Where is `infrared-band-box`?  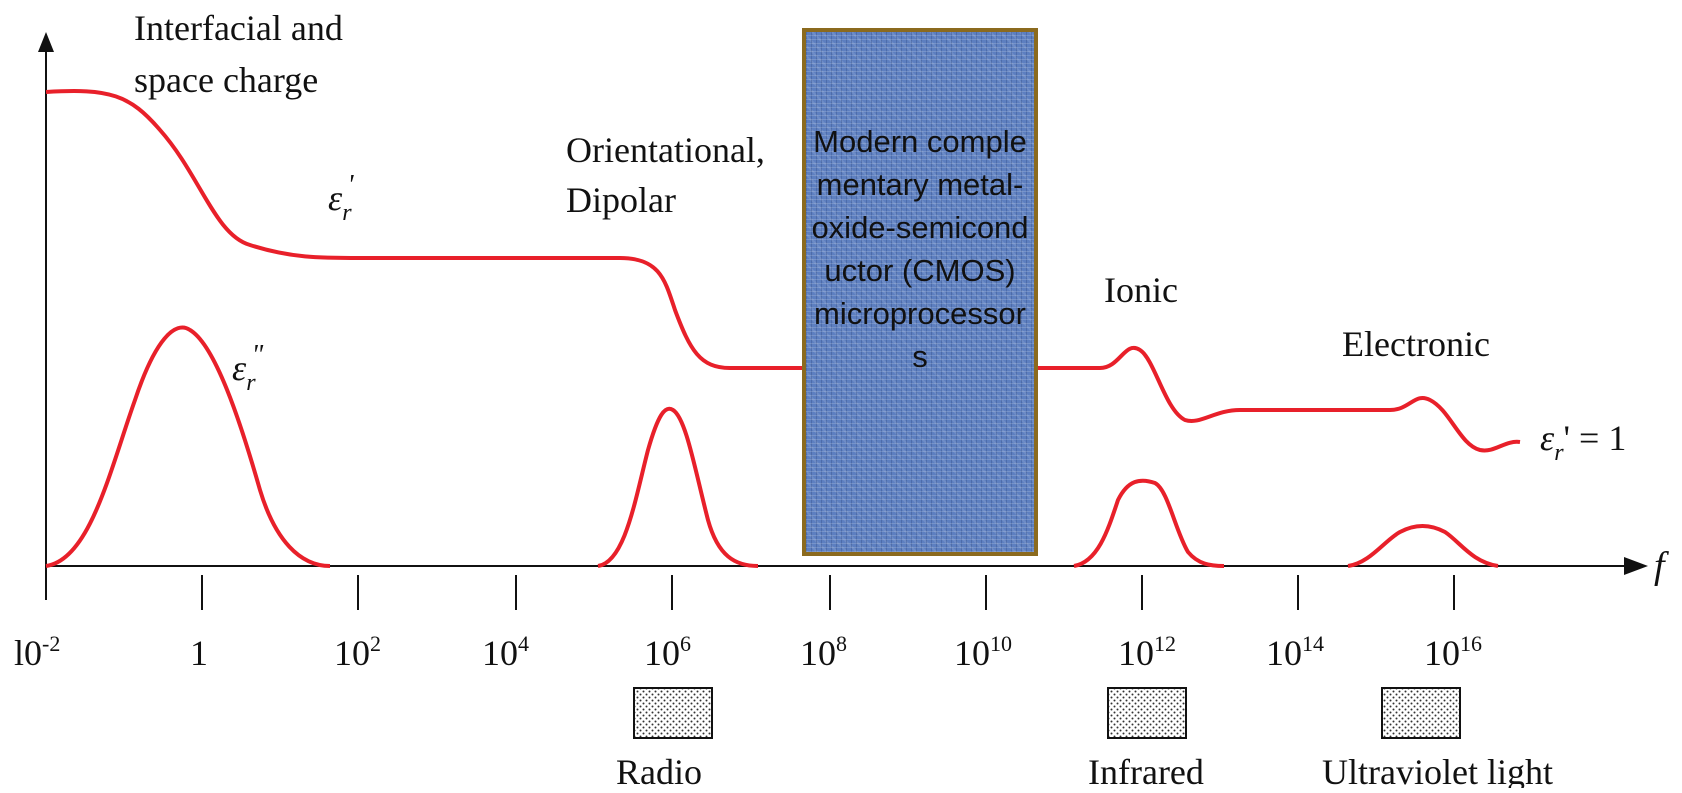
infrared-band-box is located at coordinates (1147, 713).